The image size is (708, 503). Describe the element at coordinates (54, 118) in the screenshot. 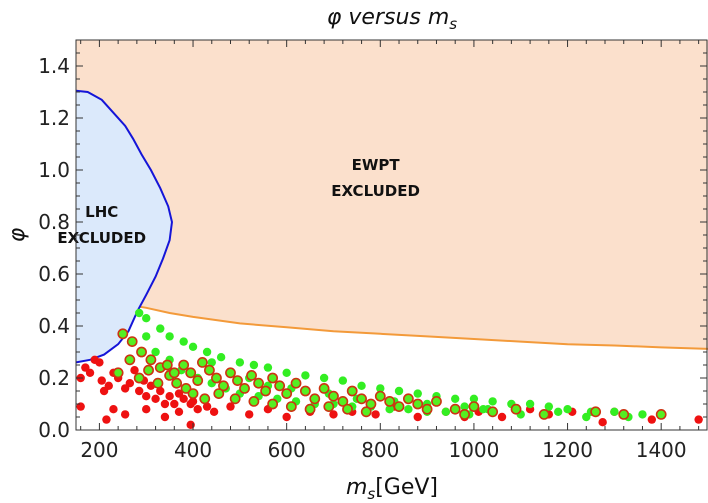

I see `y-tick-label: 1.2` at that location.